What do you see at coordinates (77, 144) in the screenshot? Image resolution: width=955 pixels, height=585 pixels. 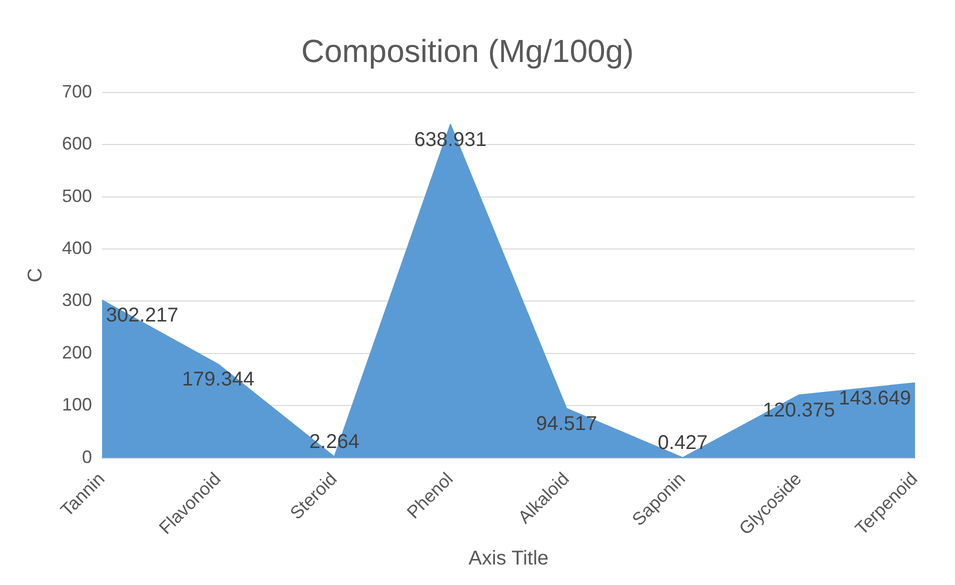 I see `y-tick-label: 600` at bounding box center [77, 144].